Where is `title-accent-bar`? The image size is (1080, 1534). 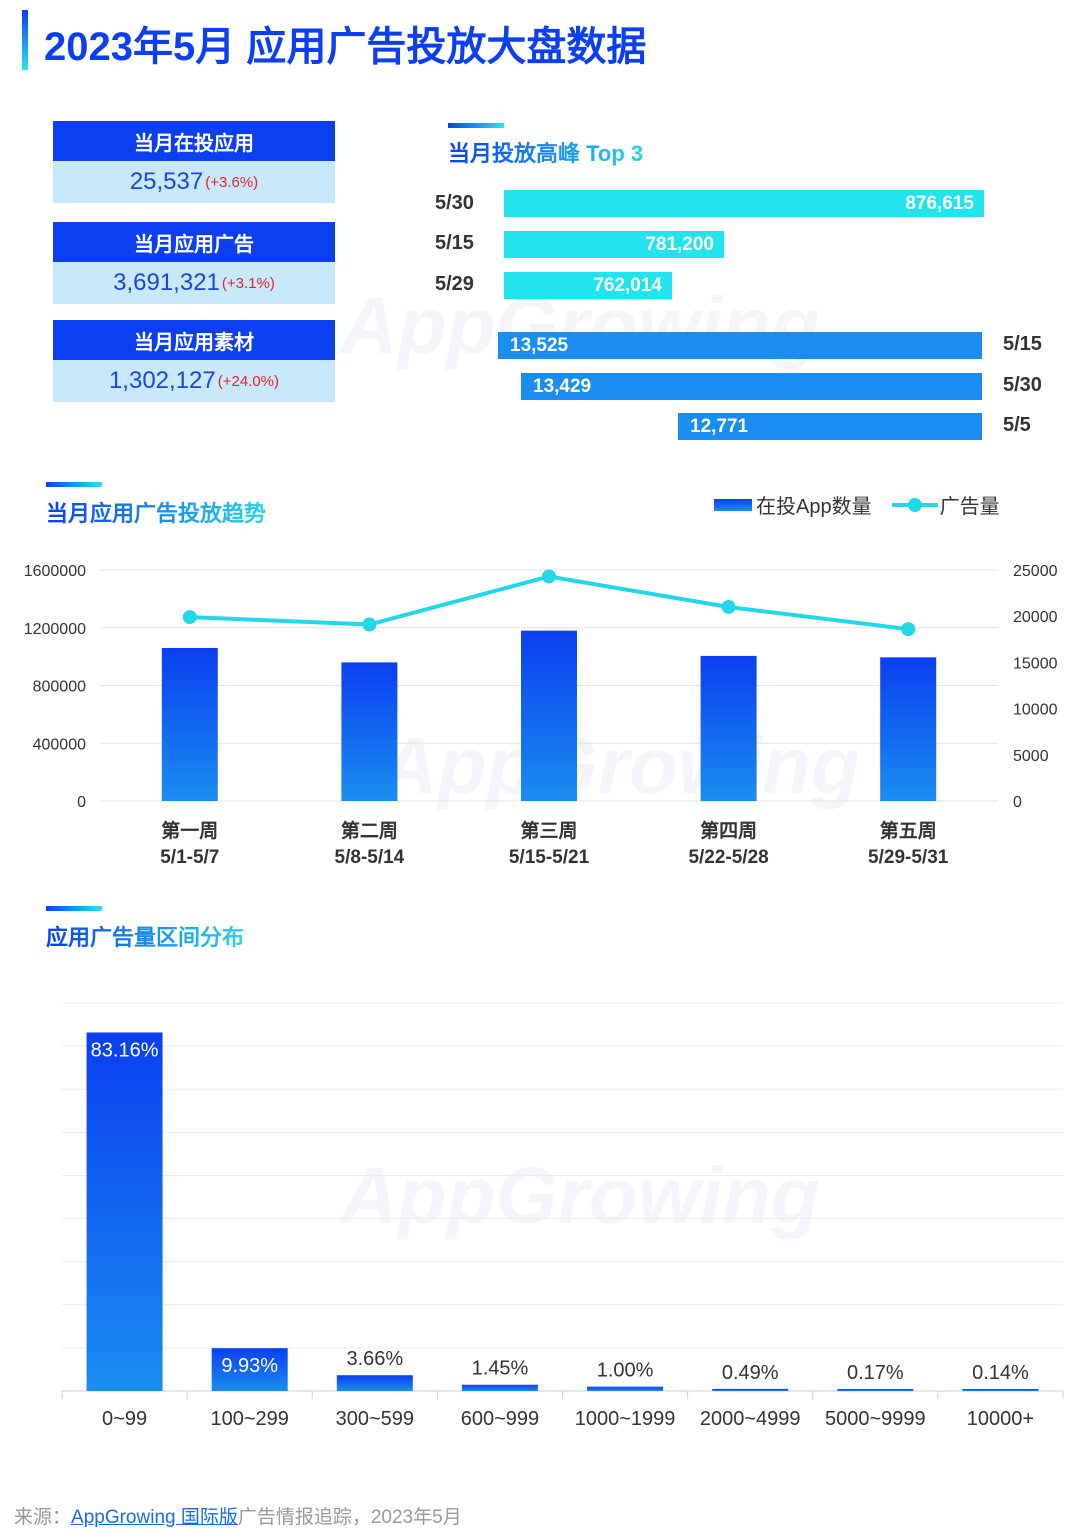 title-accent-bar is located at coordinates (25, 40).